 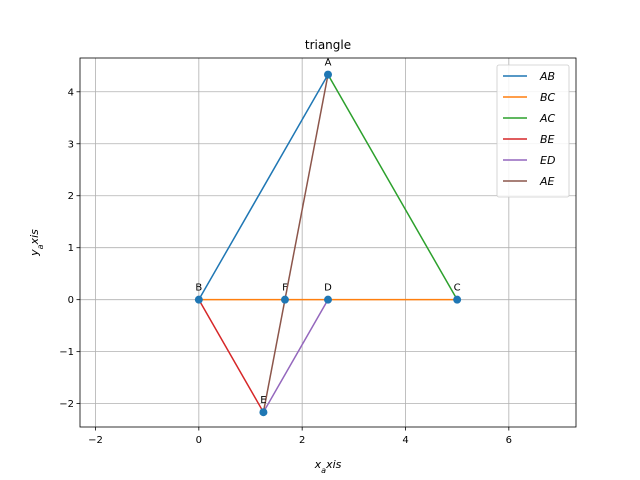 What do you see at coordinates (71, 248) in the screenshot?
I see `y-tick-label: 1` at bounding box center [71, 248].